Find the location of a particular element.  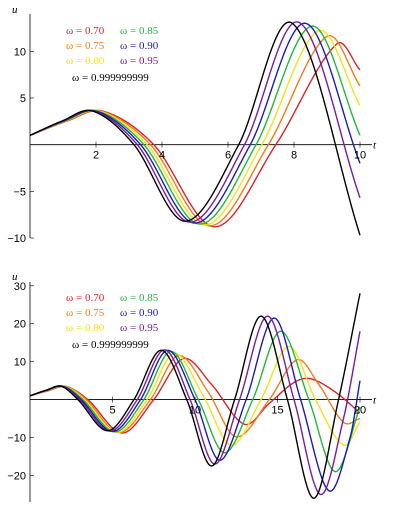

x-tick-label: 15 is located at coordinates (277, 411).